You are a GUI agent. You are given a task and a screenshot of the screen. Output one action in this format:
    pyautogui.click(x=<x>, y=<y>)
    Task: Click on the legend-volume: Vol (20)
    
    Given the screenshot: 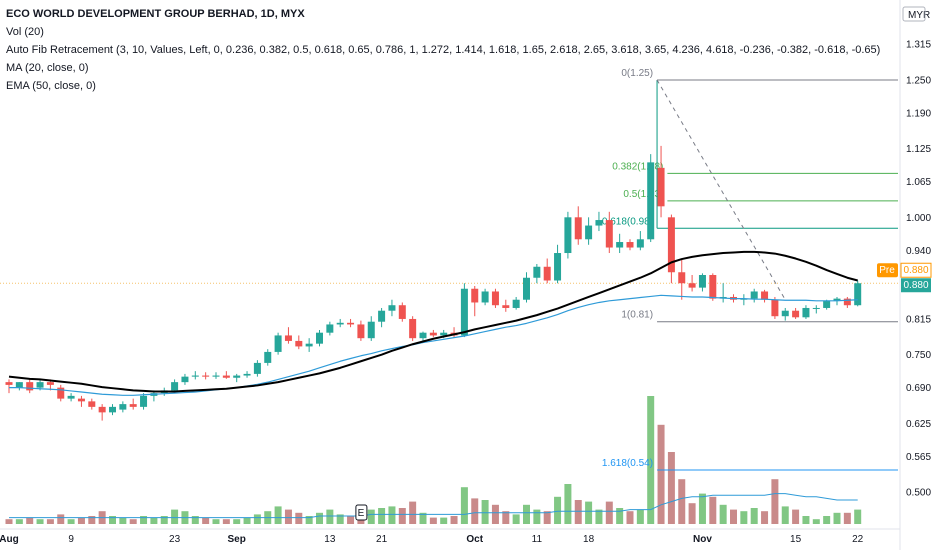 What is the action you would take?
    pyautogui.click(x=25, y=32)
    